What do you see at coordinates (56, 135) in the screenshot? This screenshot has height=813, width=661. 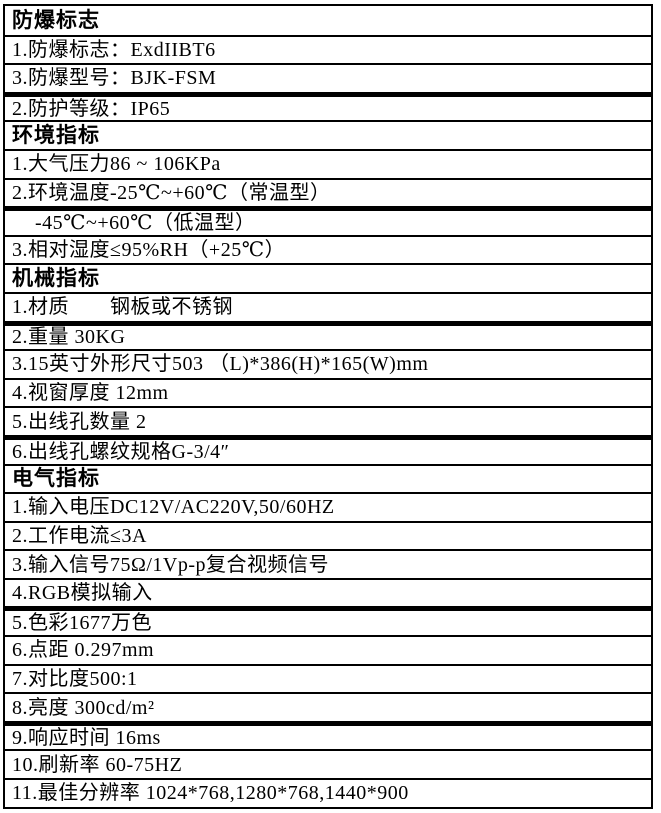 I see `section-header-label: 环境指标` at bounding box center [56, 135].